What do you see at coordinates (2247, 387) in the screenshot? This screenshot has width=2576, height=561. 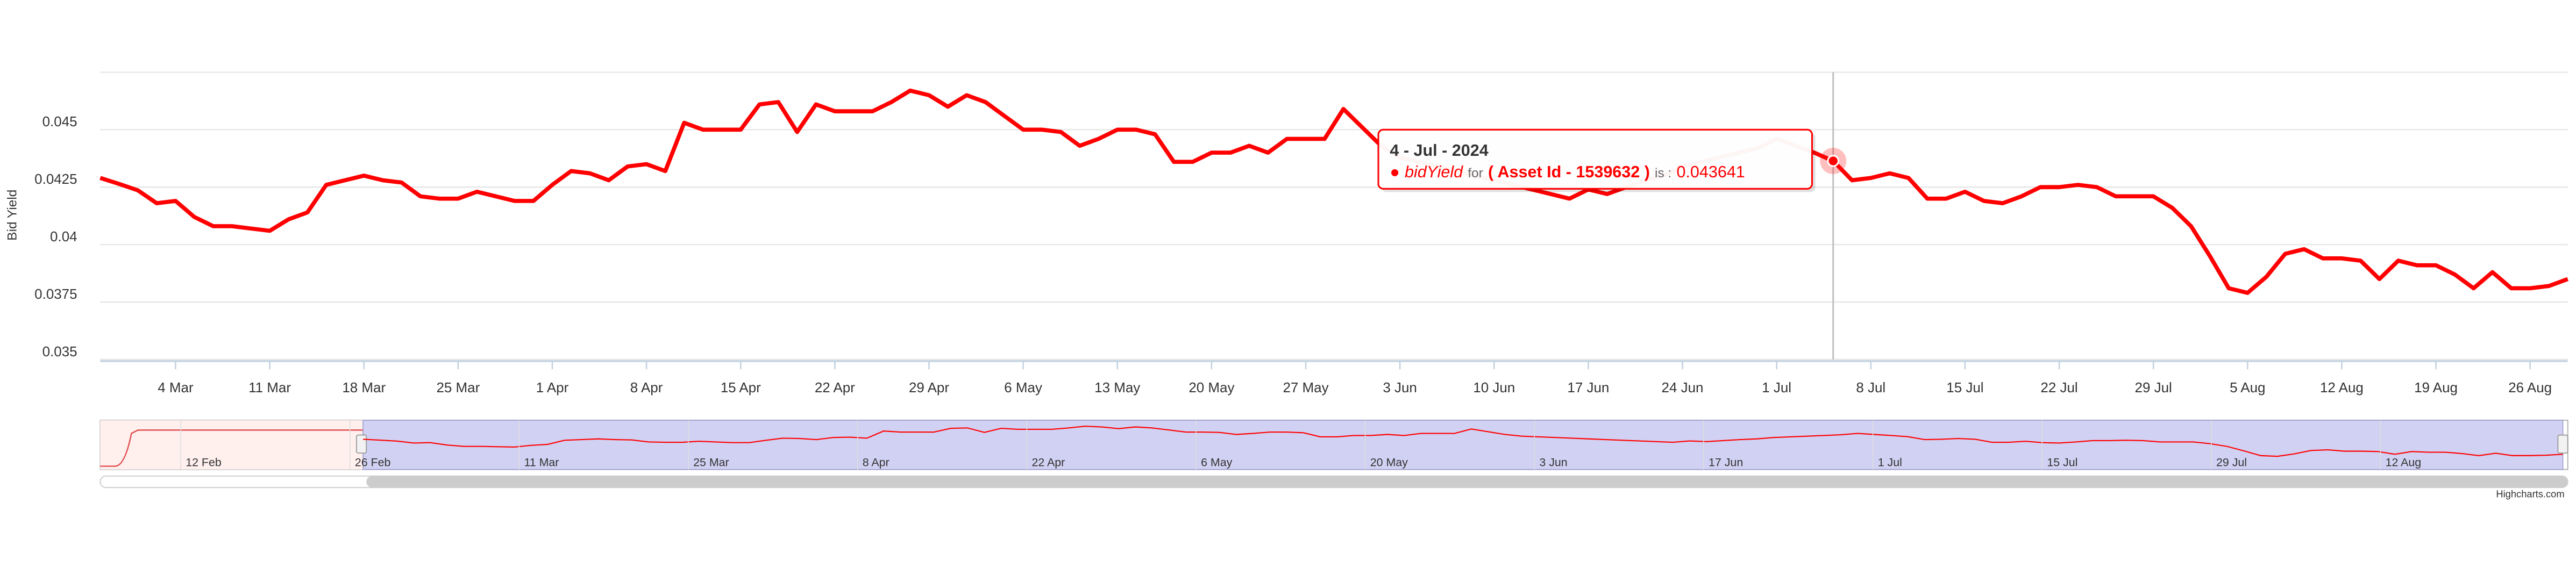 I see `x-tick-label: 5 Aug` at bounding box center [2247, 387].